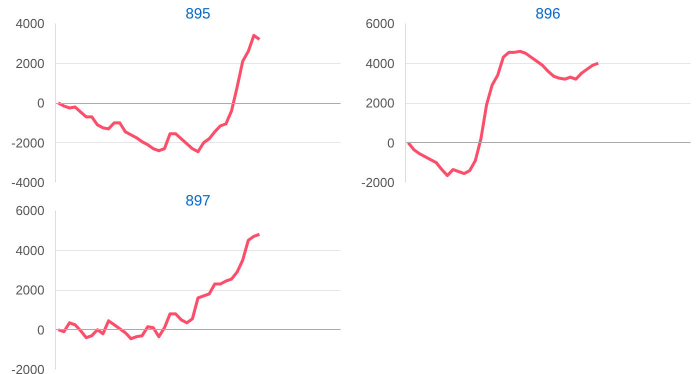 The width and height of the screenshot is (700, 374). Describe the element at coordinates (198, 14) in the screenshot. I see `chart-title: 895` at that location.